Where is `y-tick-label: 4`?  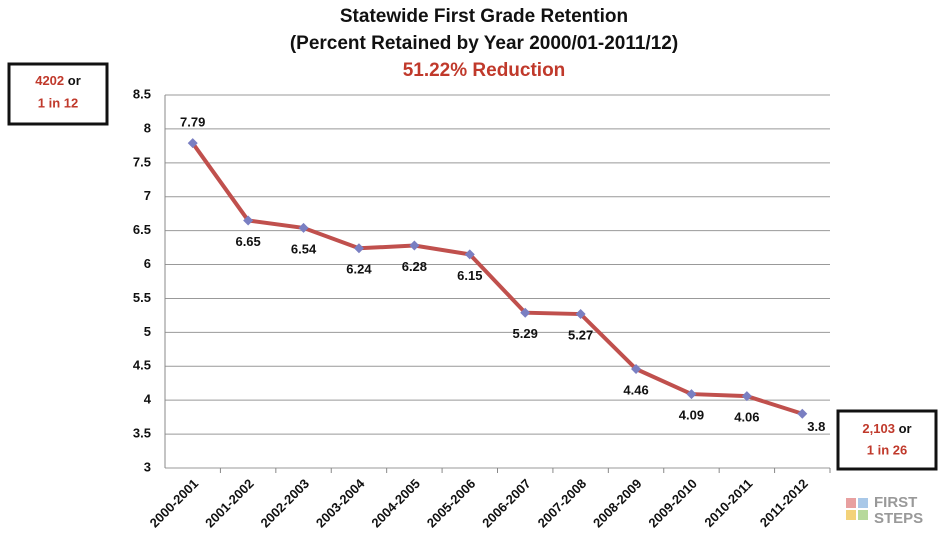 y-tick-label: 4 is located at coordinates (148, 399).